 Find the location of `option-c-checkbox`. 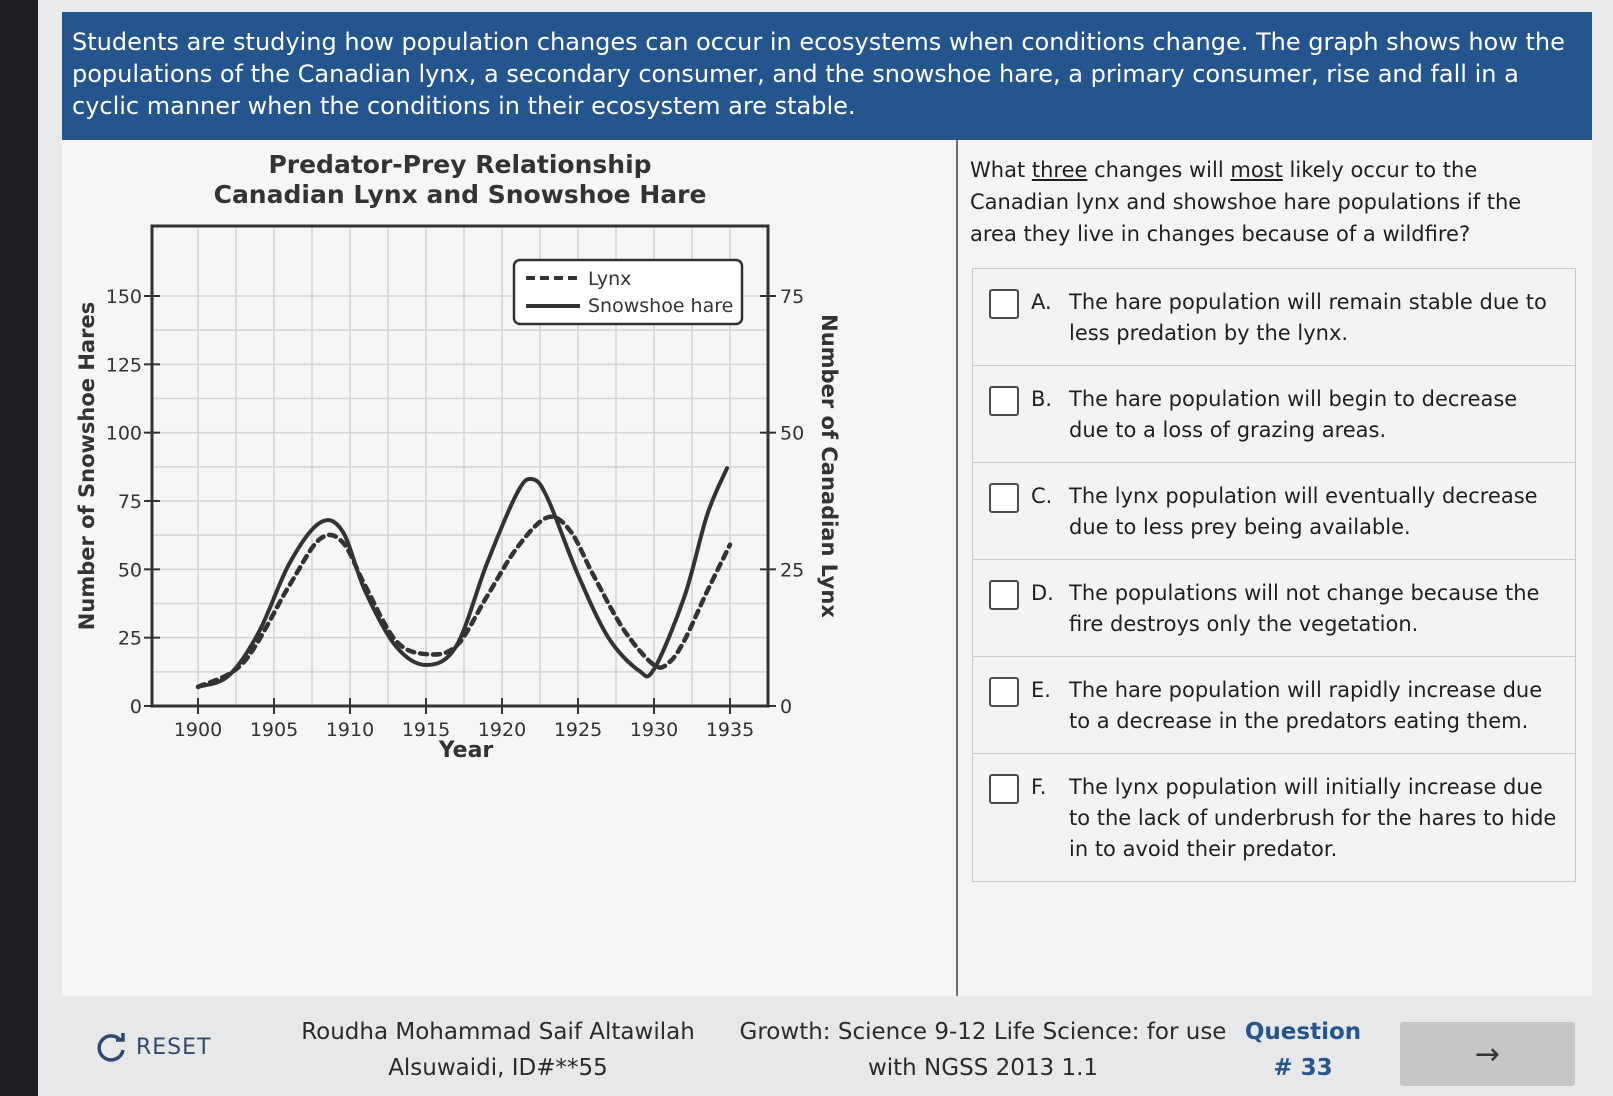

option-c-checkbox is located at coordinates (1004, 498).